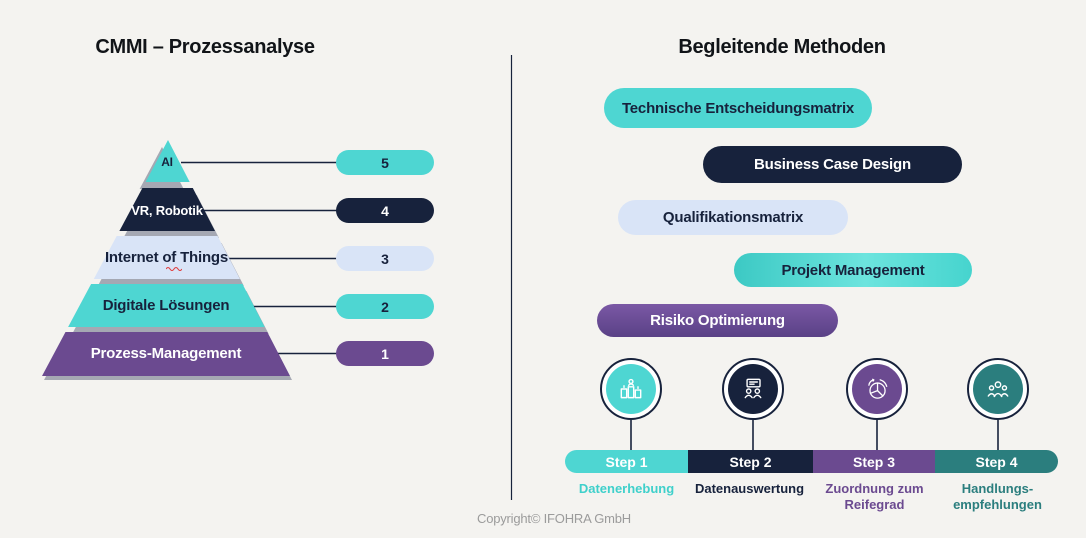 This screenshot has width=1086, height=538. I want to click on pyramid-level-1-prozess-management, so click(166, 354).